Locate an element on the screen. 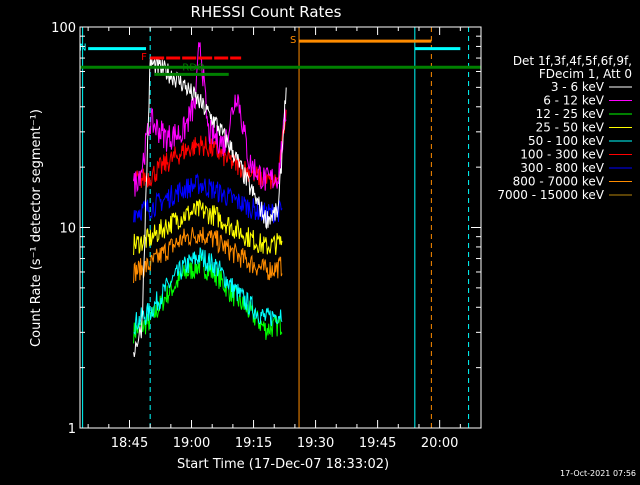 The width and height of the screenshot is (640, 485). series-line-800-7000kev is located at coordinates (208, 255).